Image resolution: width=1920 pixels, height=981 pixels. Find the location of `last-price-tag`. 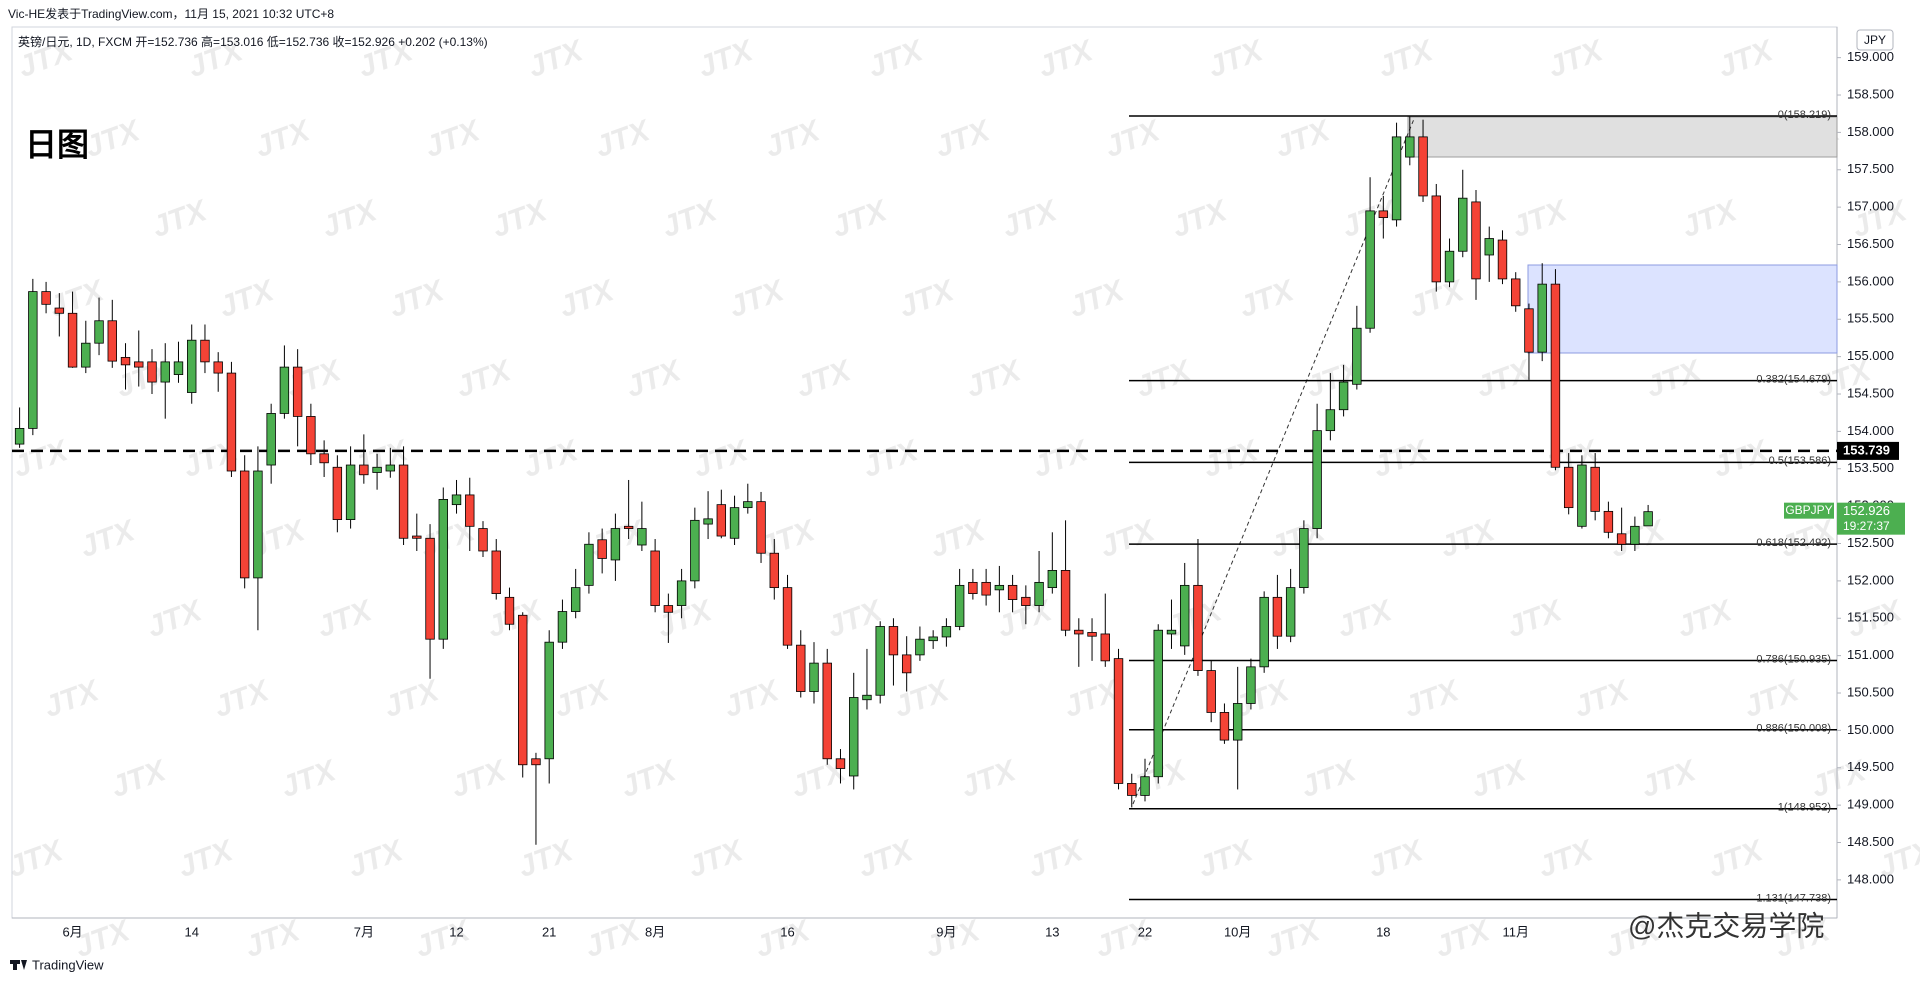

last-price-tag is located at coordinates (1871, 518).